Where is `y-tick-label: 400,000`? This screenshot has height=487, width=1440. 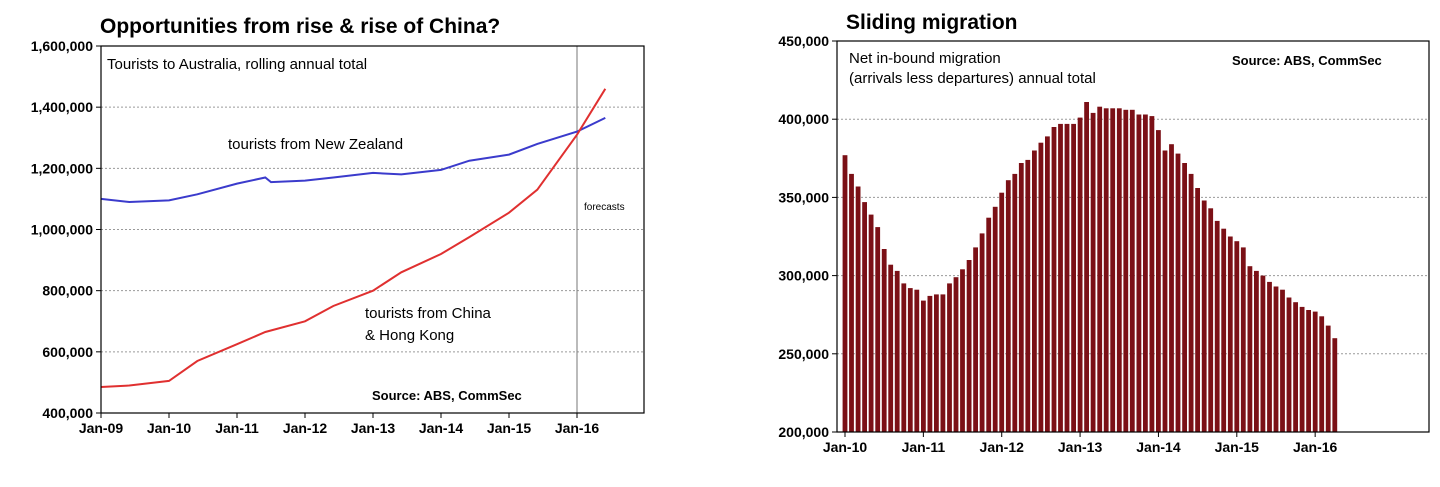
y-tick-label: 400,000 is located at coordinates (67, 413).